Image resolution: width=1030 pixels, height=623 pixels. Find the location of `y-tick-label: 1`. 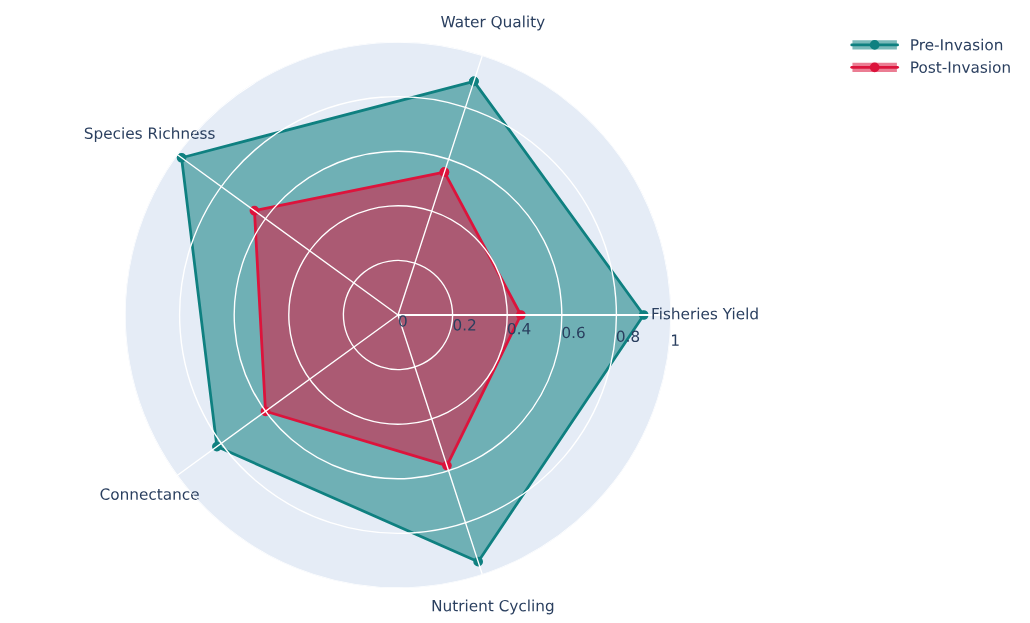

y-tick-label: 1 is located at coordinates (675, 340).